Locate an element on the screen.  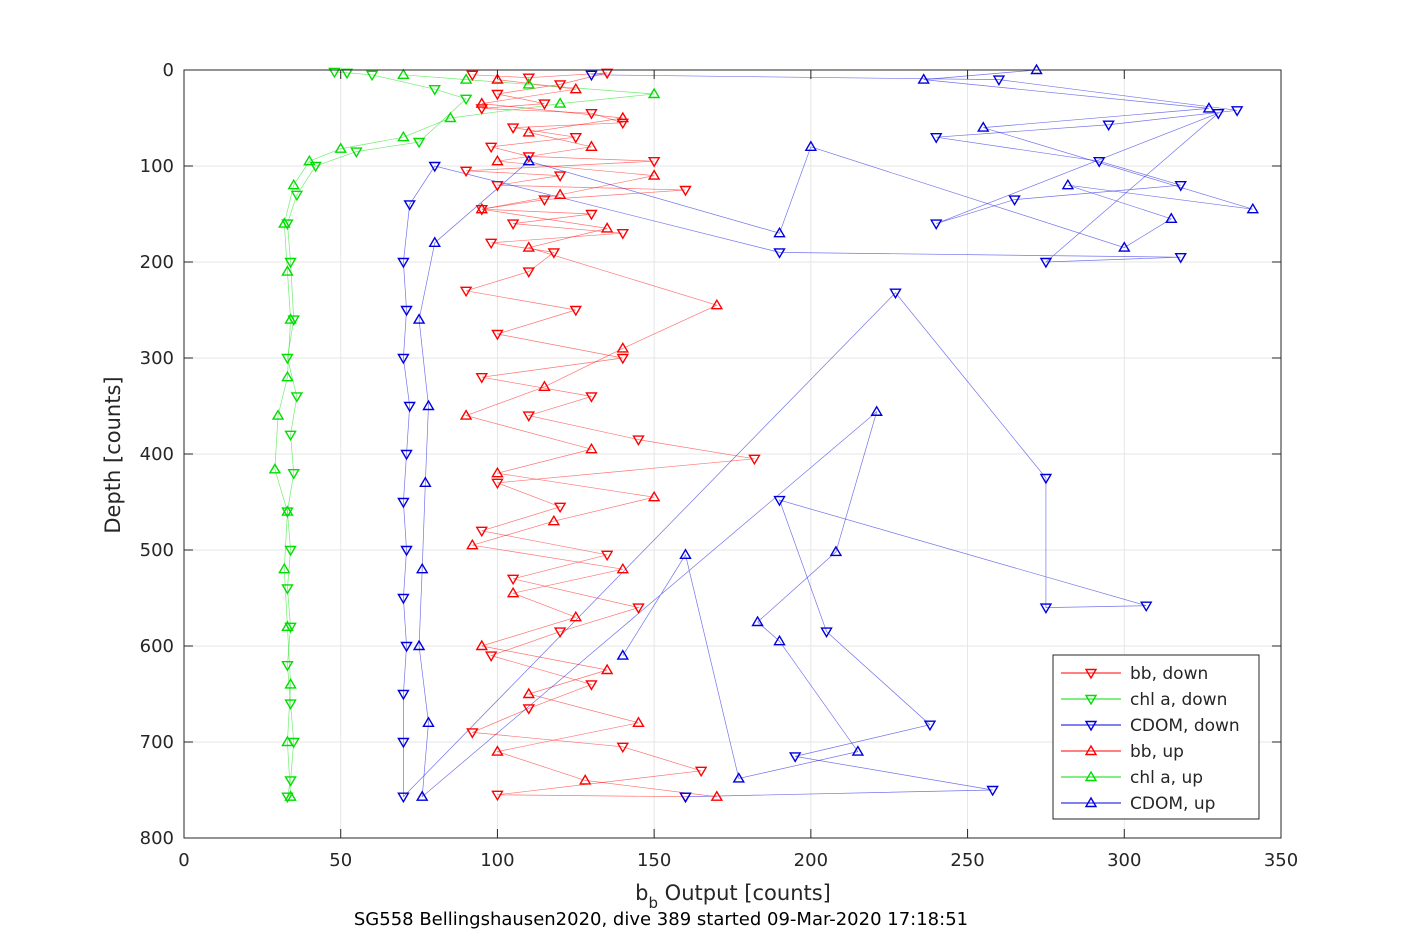
x-tick-label: 0 is located at coordinates (183, 860).